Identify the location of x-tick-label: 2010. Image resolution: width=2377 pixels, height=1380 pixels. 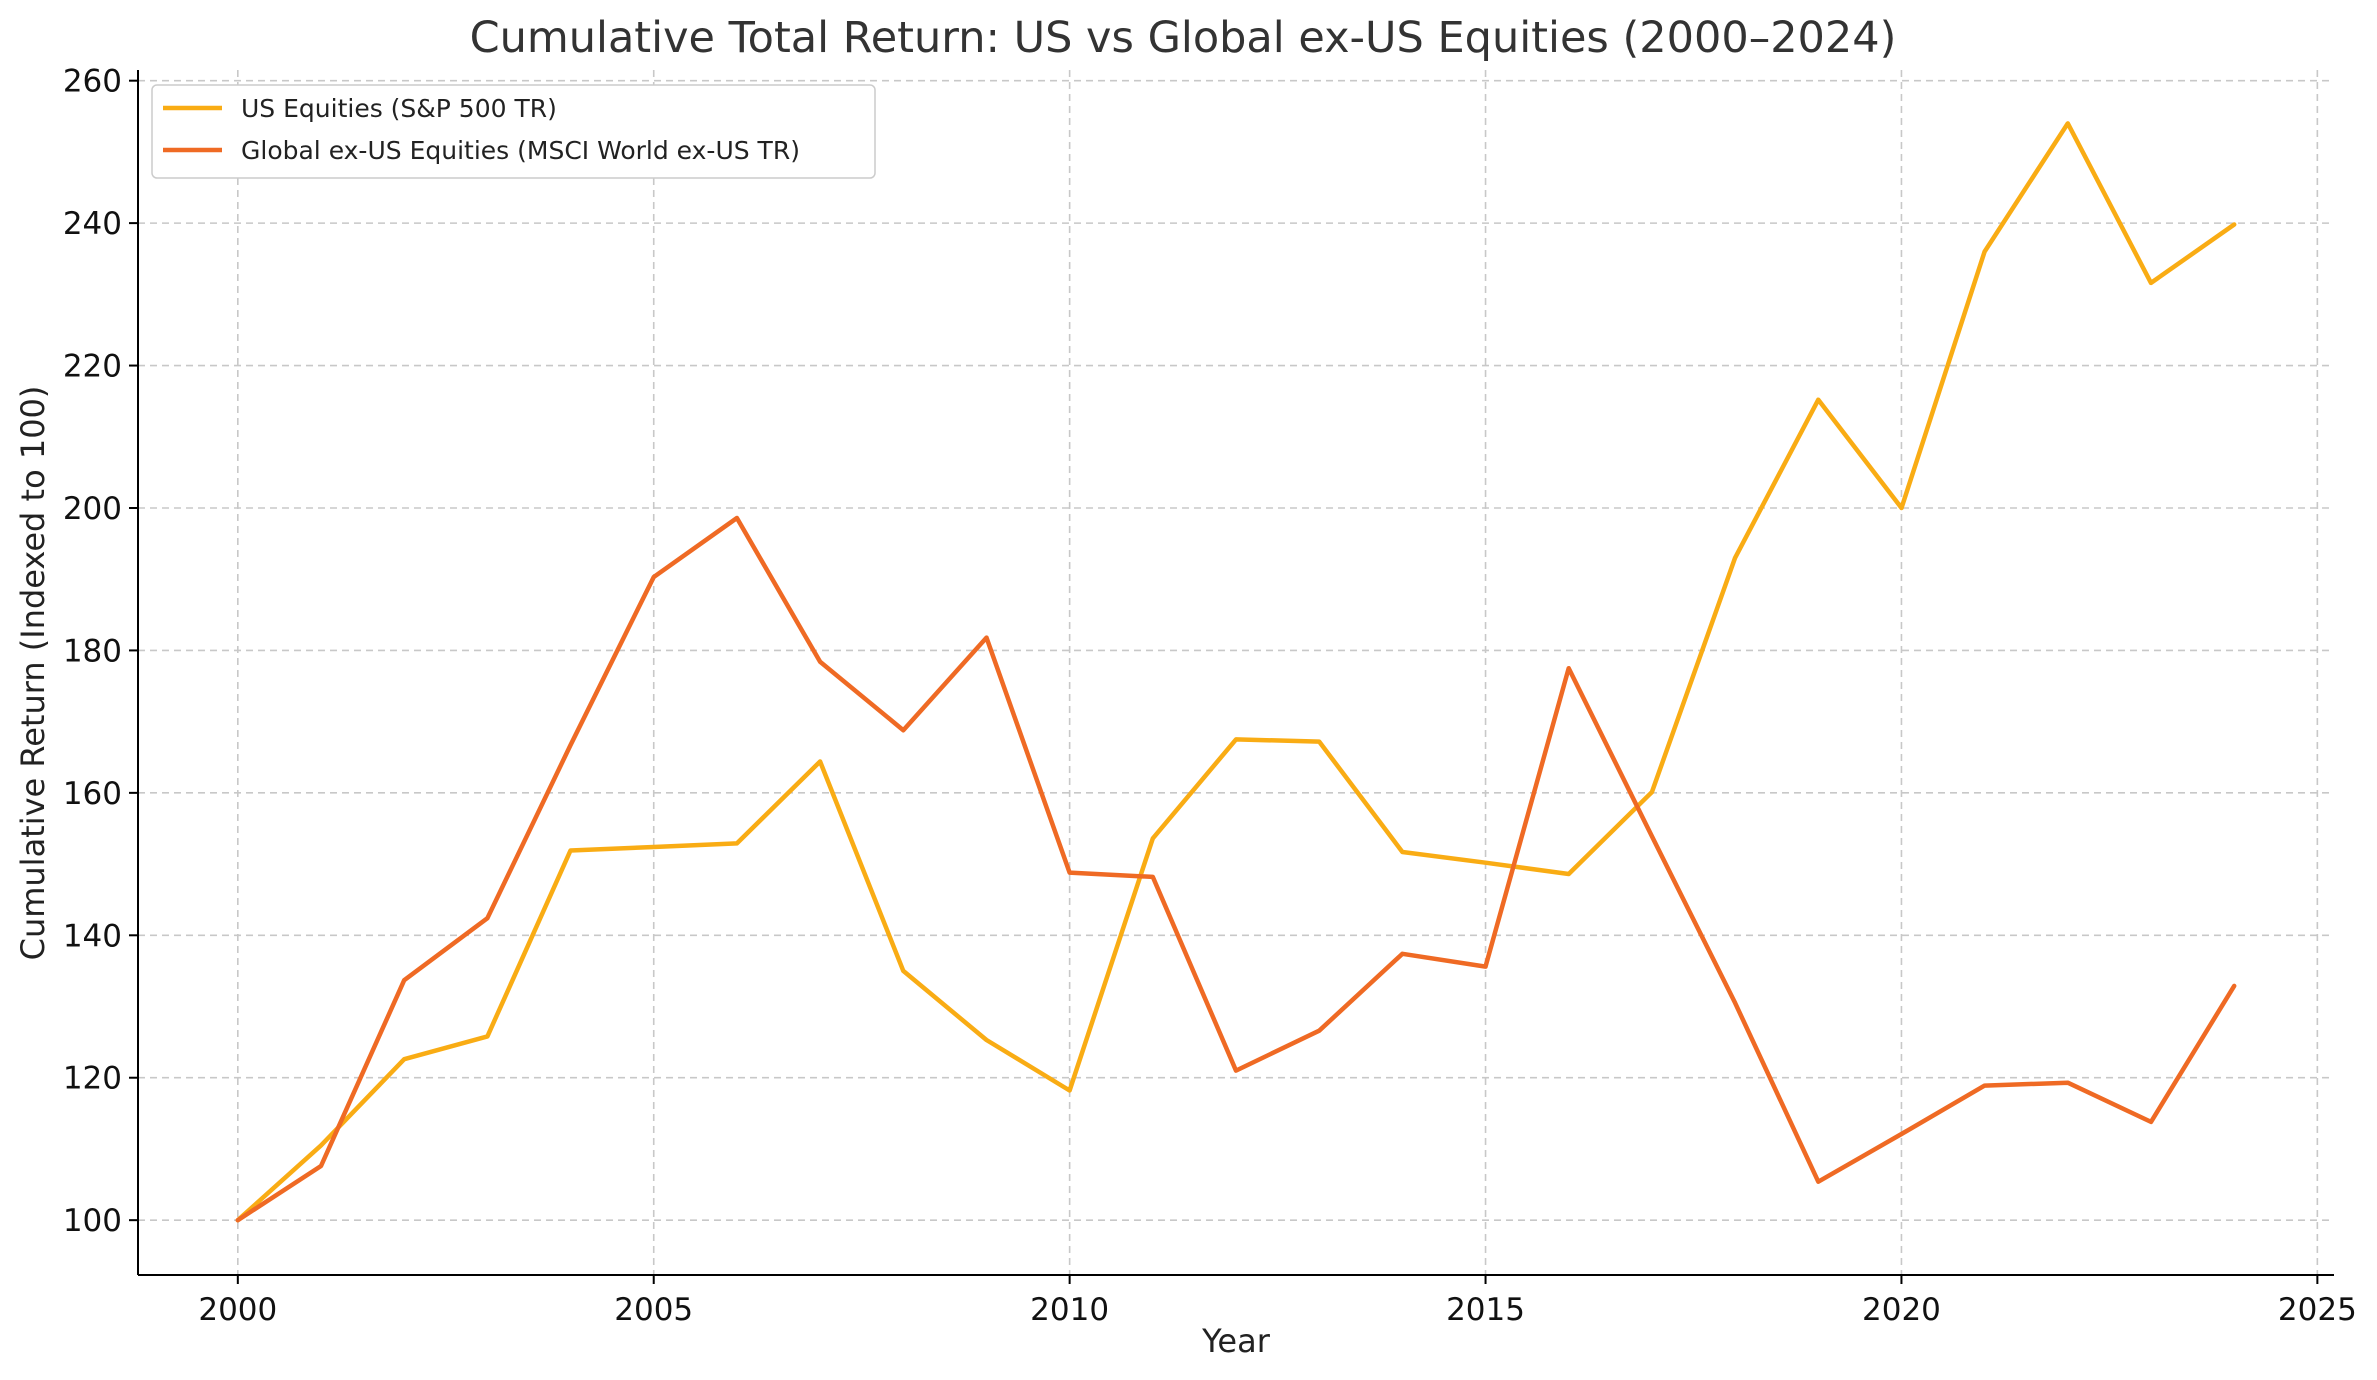
(1069, 1310).